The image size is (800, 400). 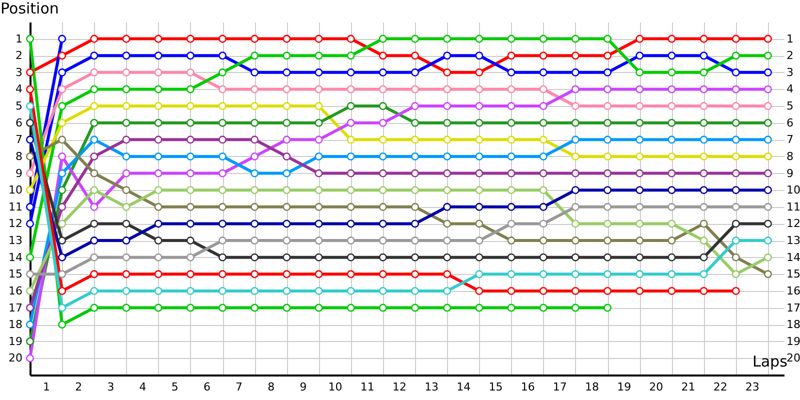 I want to click on x-tick-label: 14, so click(x=463, y=387).